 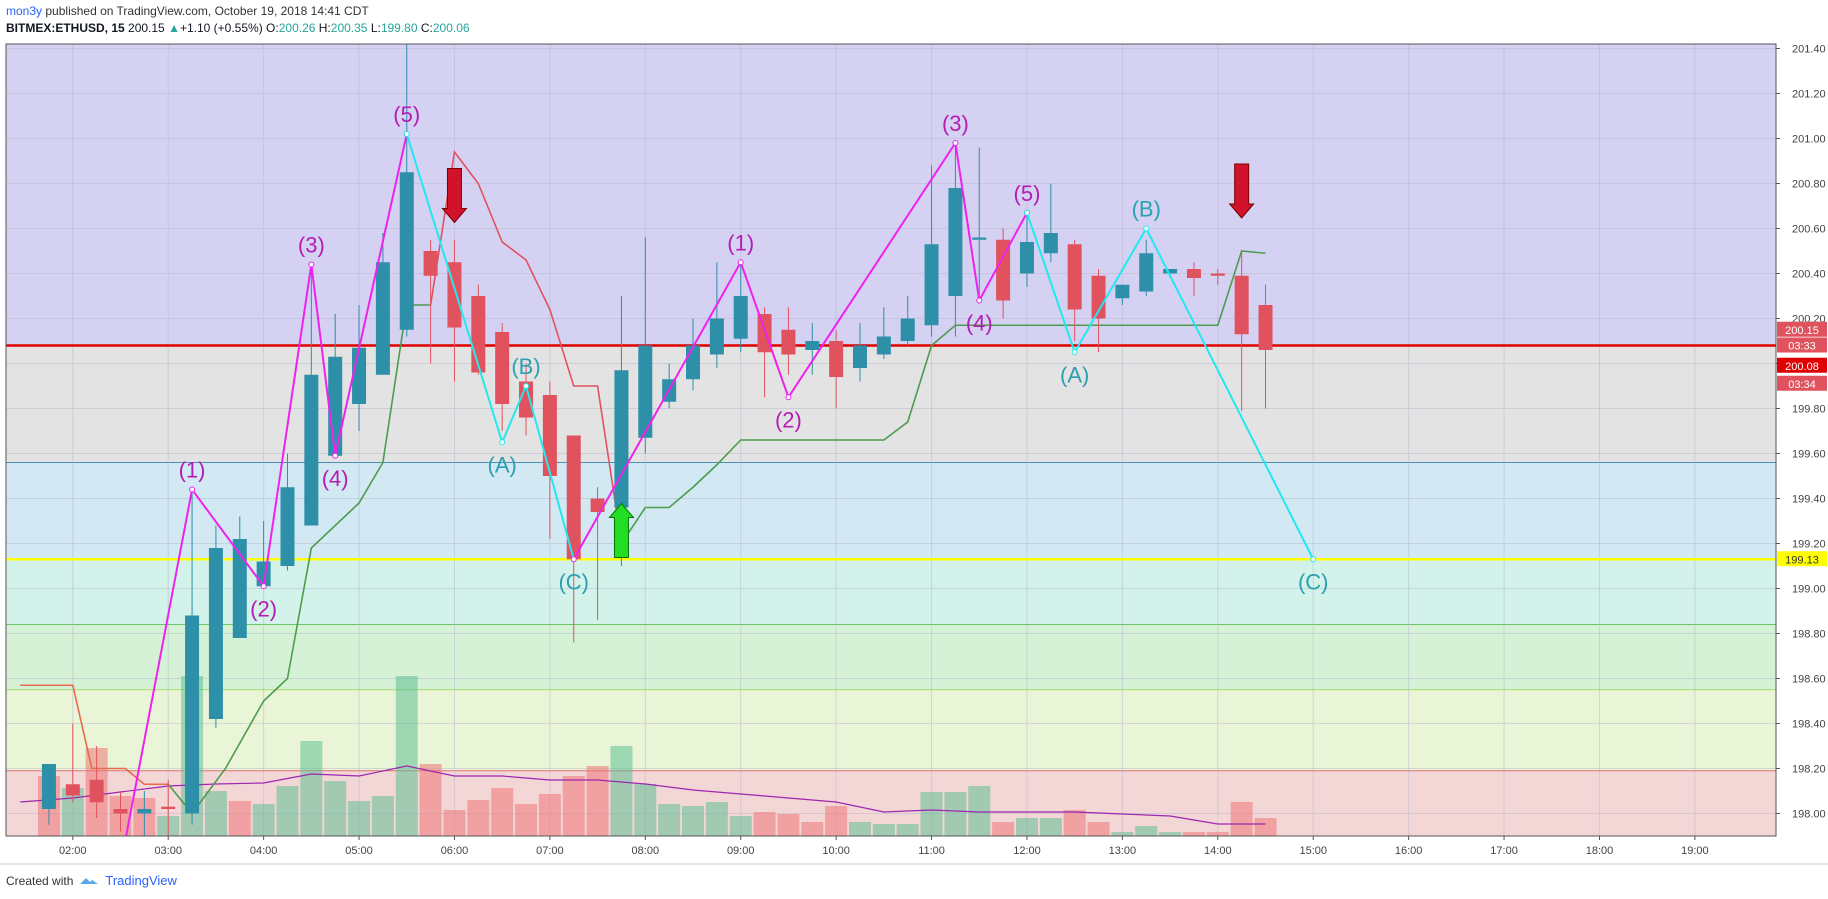 I want to click on high-label: H:, so click(x=324, y=28).